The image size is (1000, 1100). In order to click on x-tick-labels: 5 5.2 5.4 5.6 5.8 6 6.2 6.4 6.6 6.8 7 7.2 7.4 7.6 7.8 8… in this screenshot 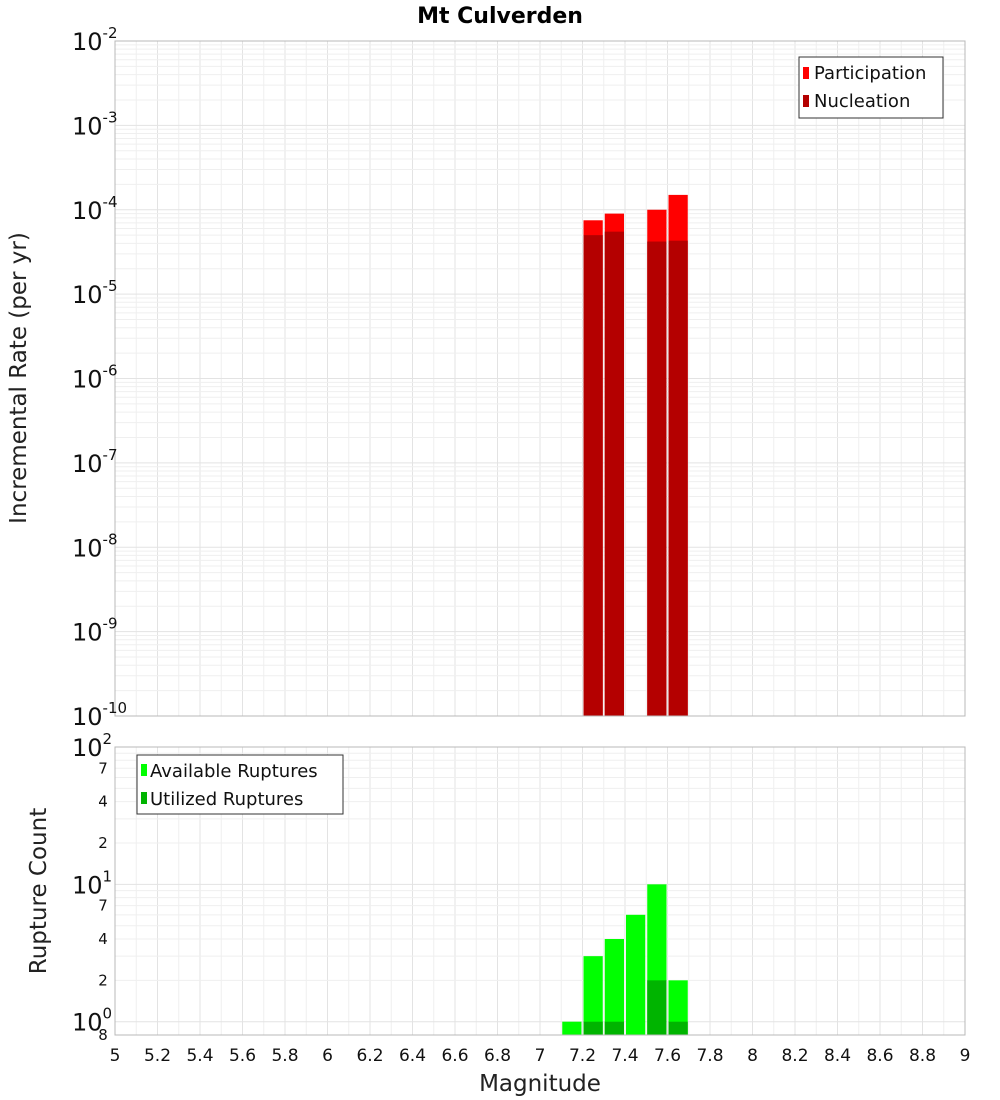, I will do `click(540, 1056)`.